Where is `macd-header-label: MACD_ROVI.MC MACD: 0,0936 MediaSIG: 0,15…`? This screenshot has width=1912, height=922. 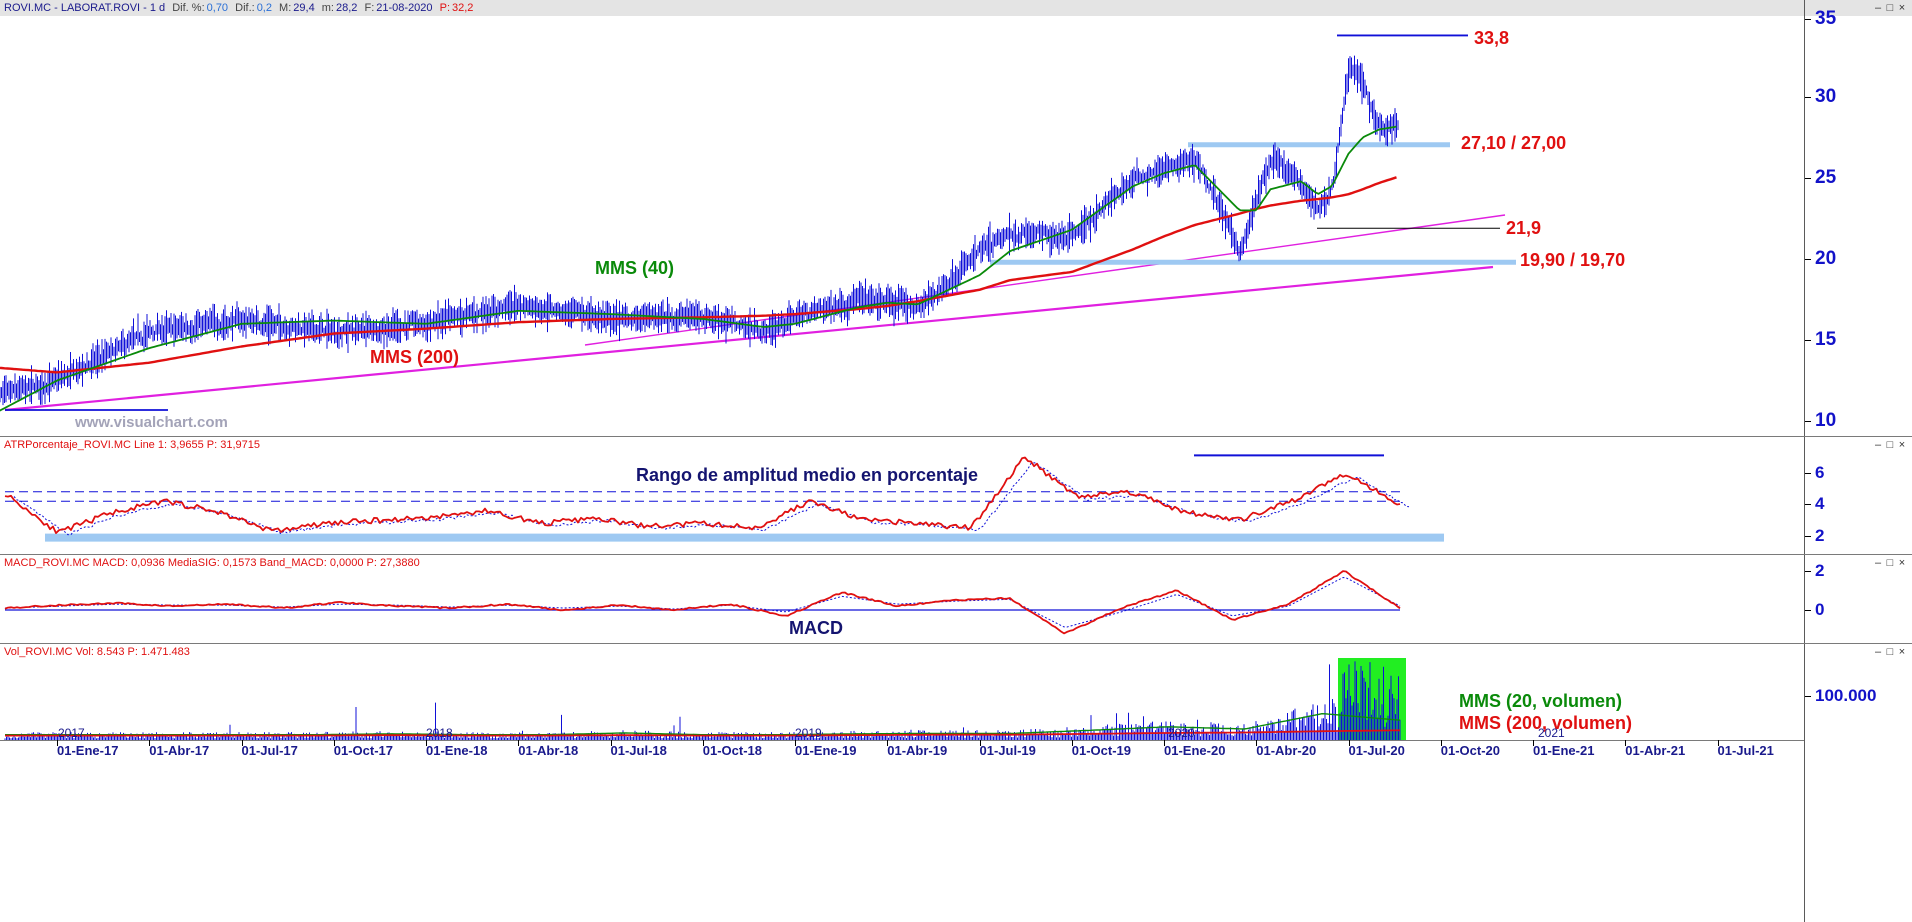 macd-header-label: MACD_ROVI.MC MACD: 0,0936 MediaSIG: 0,15… is located at coordinates (212, 563).